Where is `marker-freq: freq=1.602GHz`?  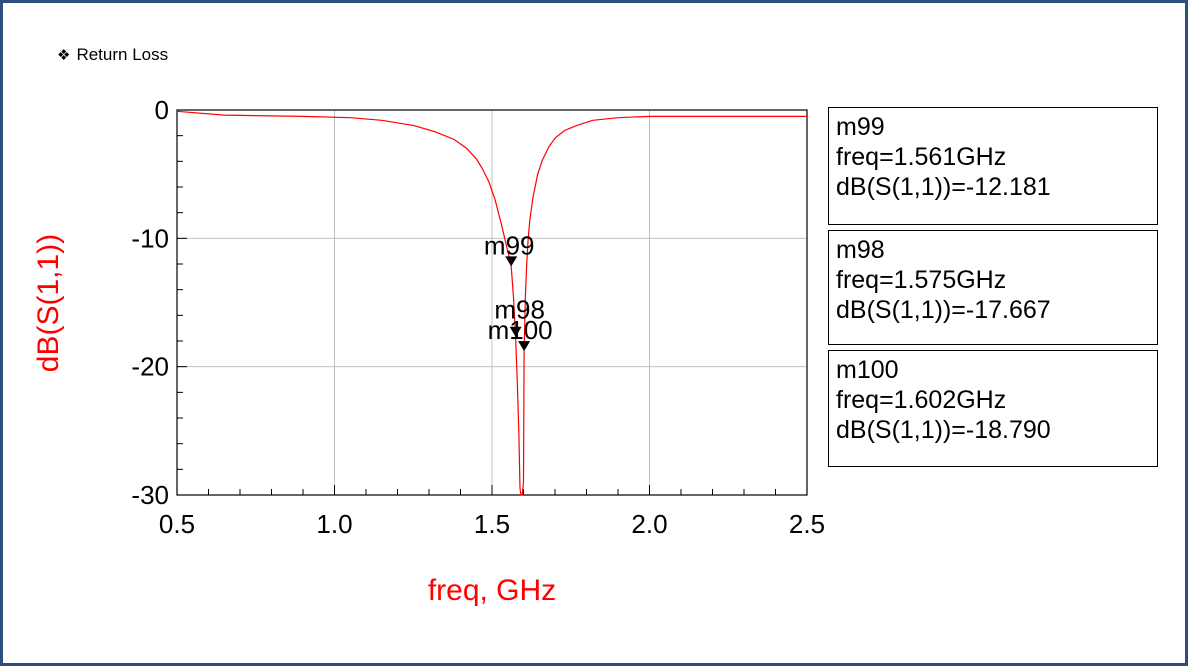 marker-freq: freq=1.602GHz is located at coordinates (921, 400).